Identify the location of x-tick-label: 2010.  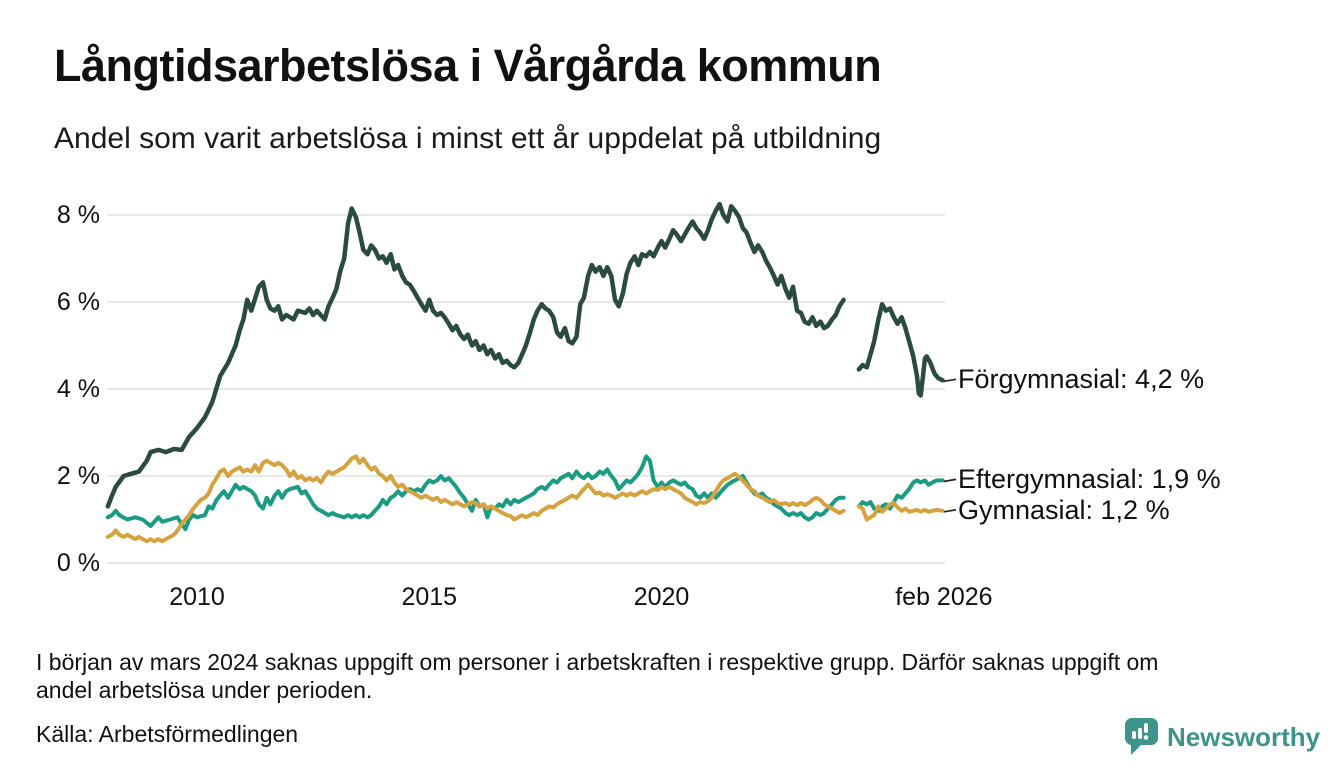
(197, 597).